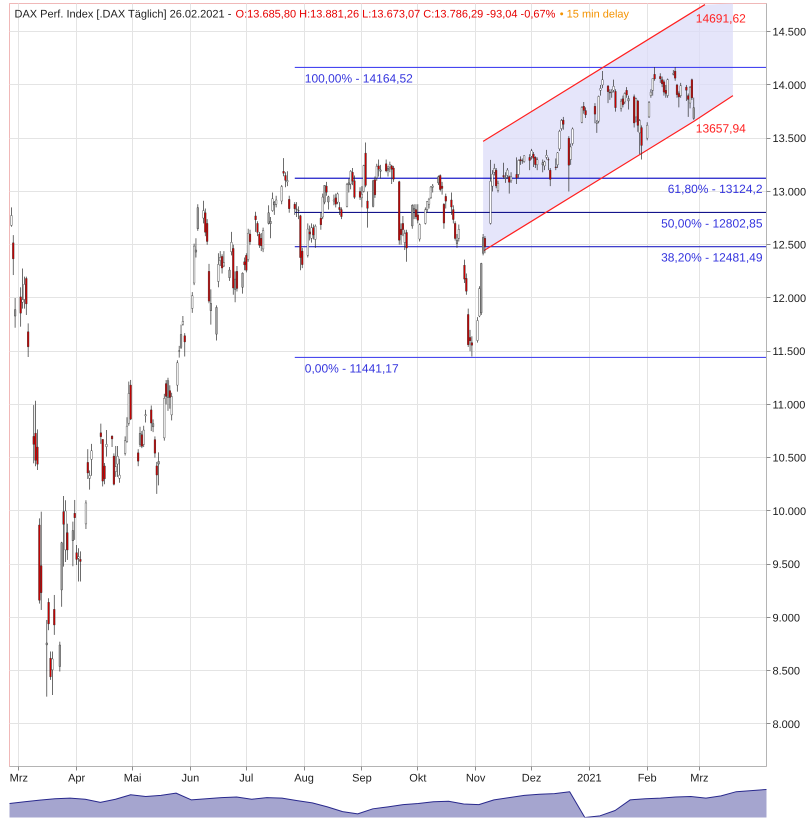 Image resolution: width=810 pixels, height=823 pixels. What do you see at coordinates (417, 778) in the screenshot?
I see `x-tick-label: Okt` at bounding box center [417, 778].